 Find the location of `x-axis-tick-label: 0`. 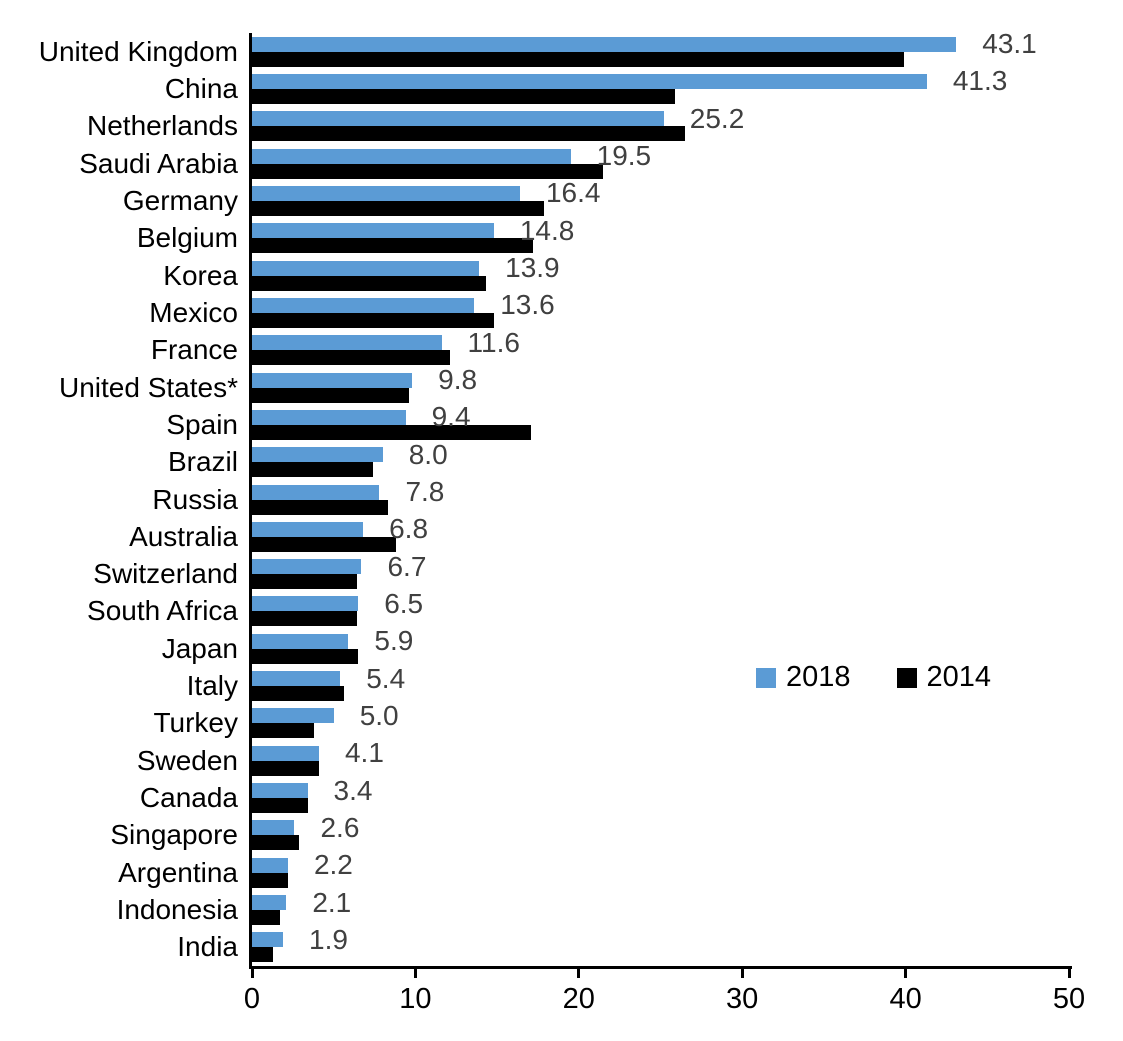

x-axis-tick-label: 0 is located at coordinates (252, 999).